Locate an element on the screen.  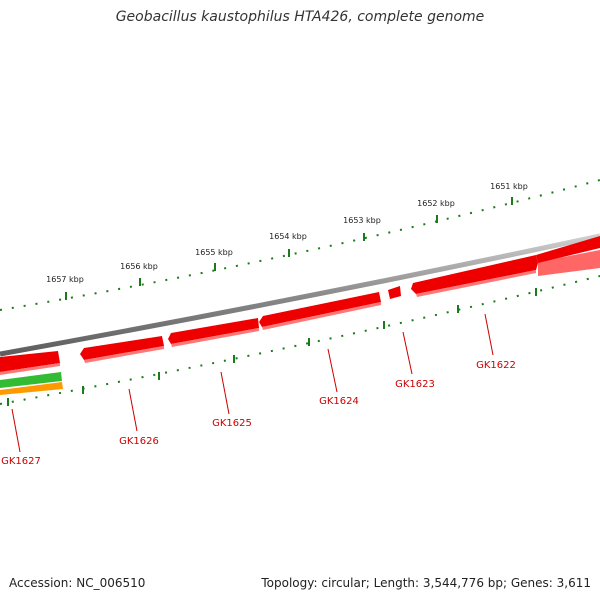
tick-label-1656: 1656 kbp is located at coordinates (139, 266).